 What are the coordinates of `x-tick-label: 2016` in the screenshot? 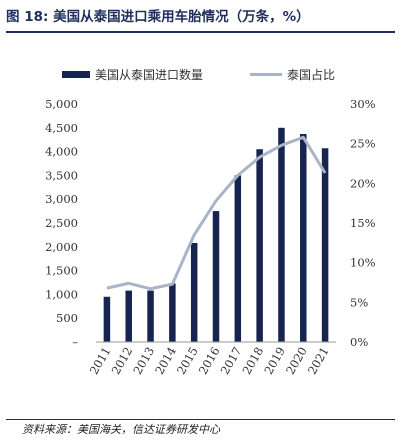 It's located at (209, 361).